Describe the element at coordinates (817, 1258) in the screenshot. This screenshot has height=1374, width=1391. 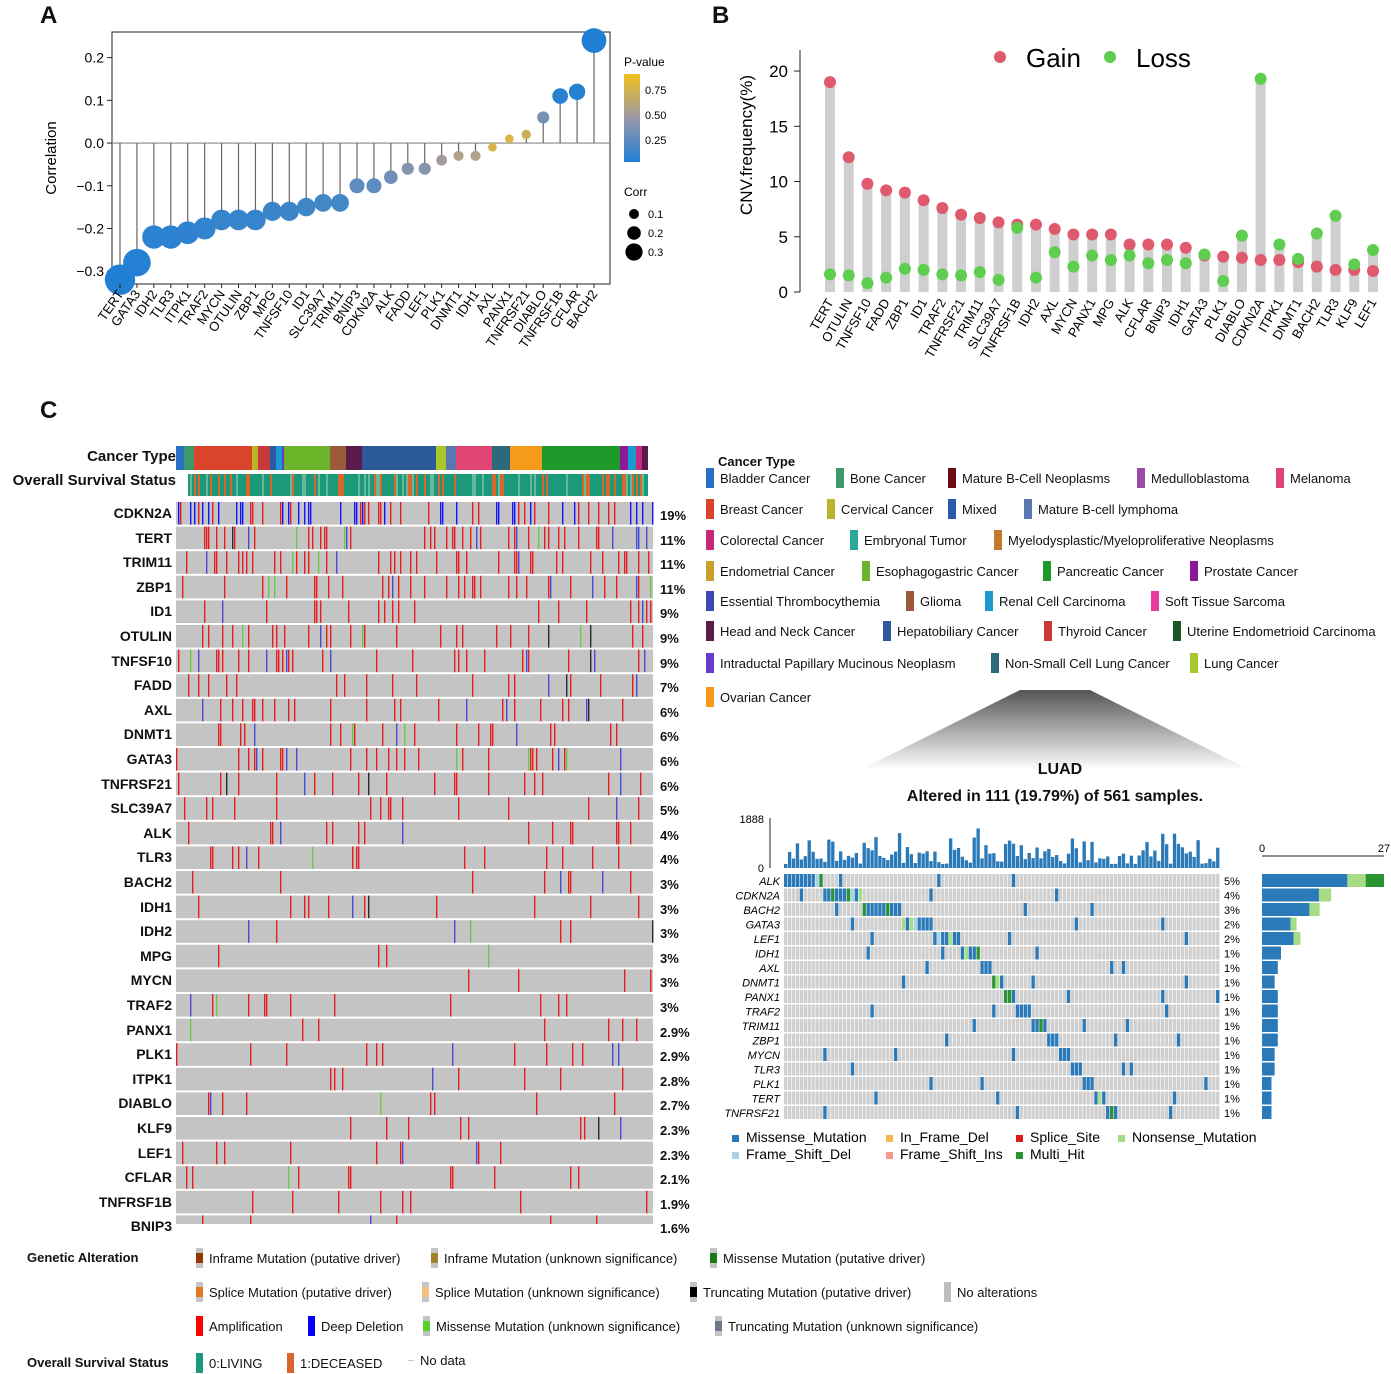
I see `genetic-alteration-legend-item: Missense Mutation (putative driver)` at that location.